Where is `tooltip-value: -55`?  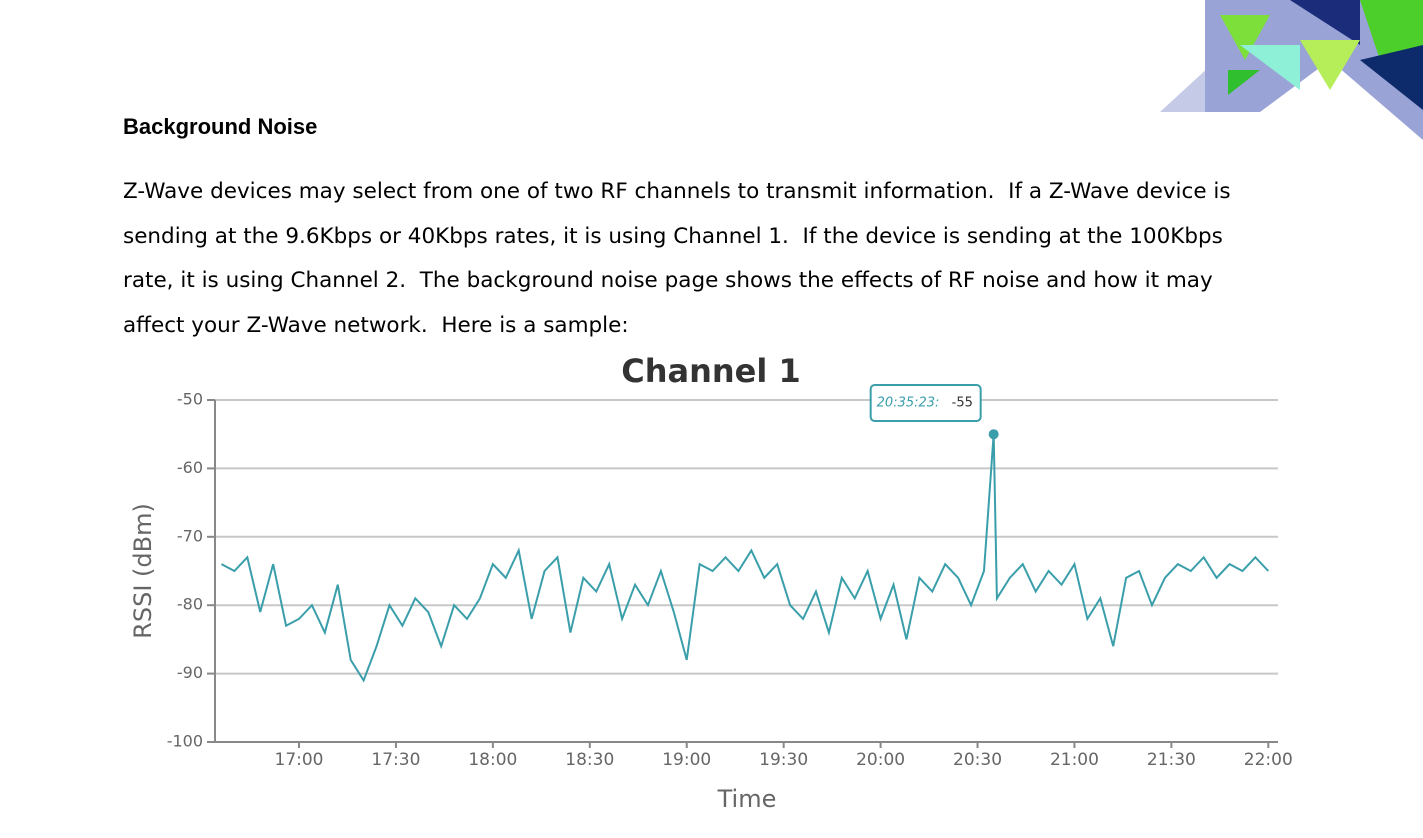
tooltip-value: -55 is located at coordinates (962, 403).